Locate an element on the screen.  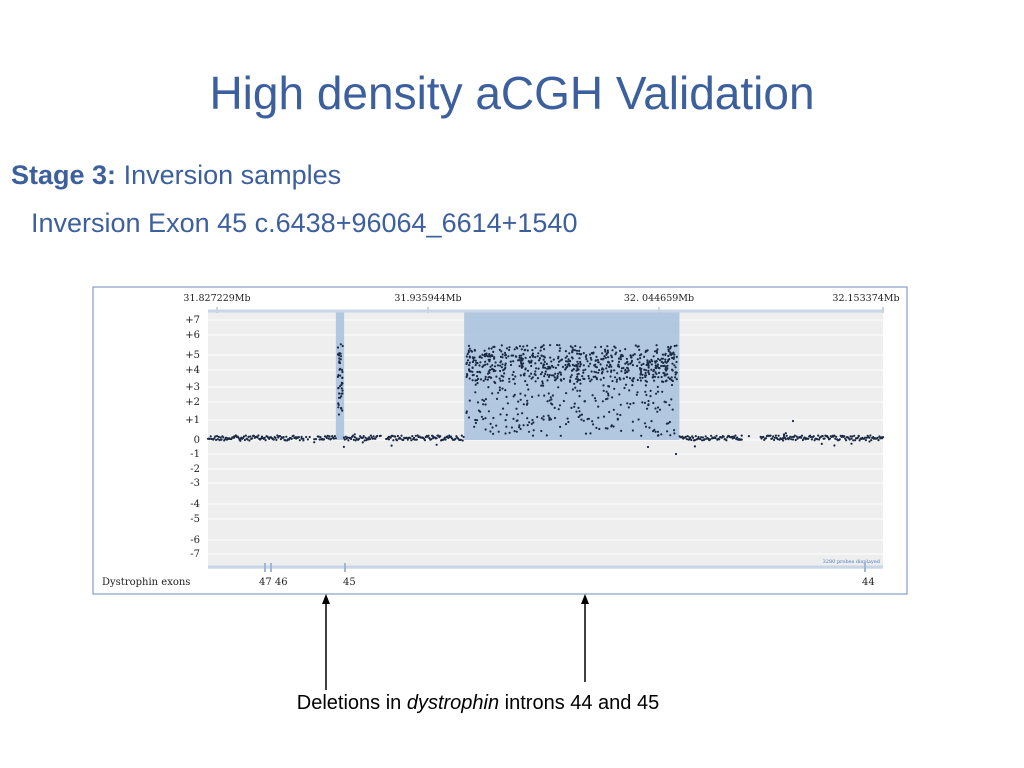
y-tick-label: -7 is located at coordinates (195, 554).